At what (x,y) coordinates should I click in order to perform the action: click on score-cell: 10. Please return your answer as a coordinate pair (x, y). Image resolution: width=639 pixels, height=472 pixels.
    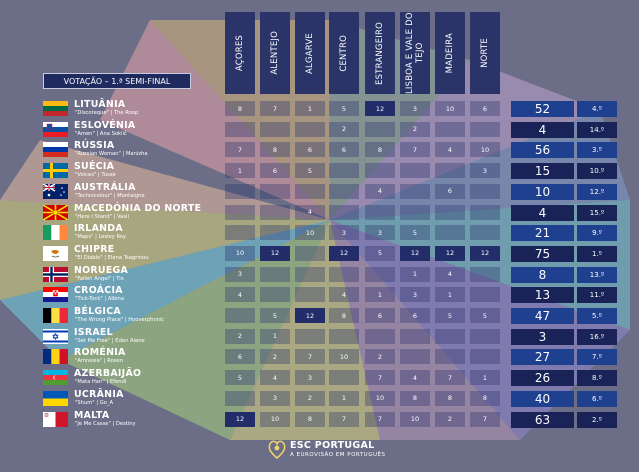
    Looking at the image, I should click on (415, 419).